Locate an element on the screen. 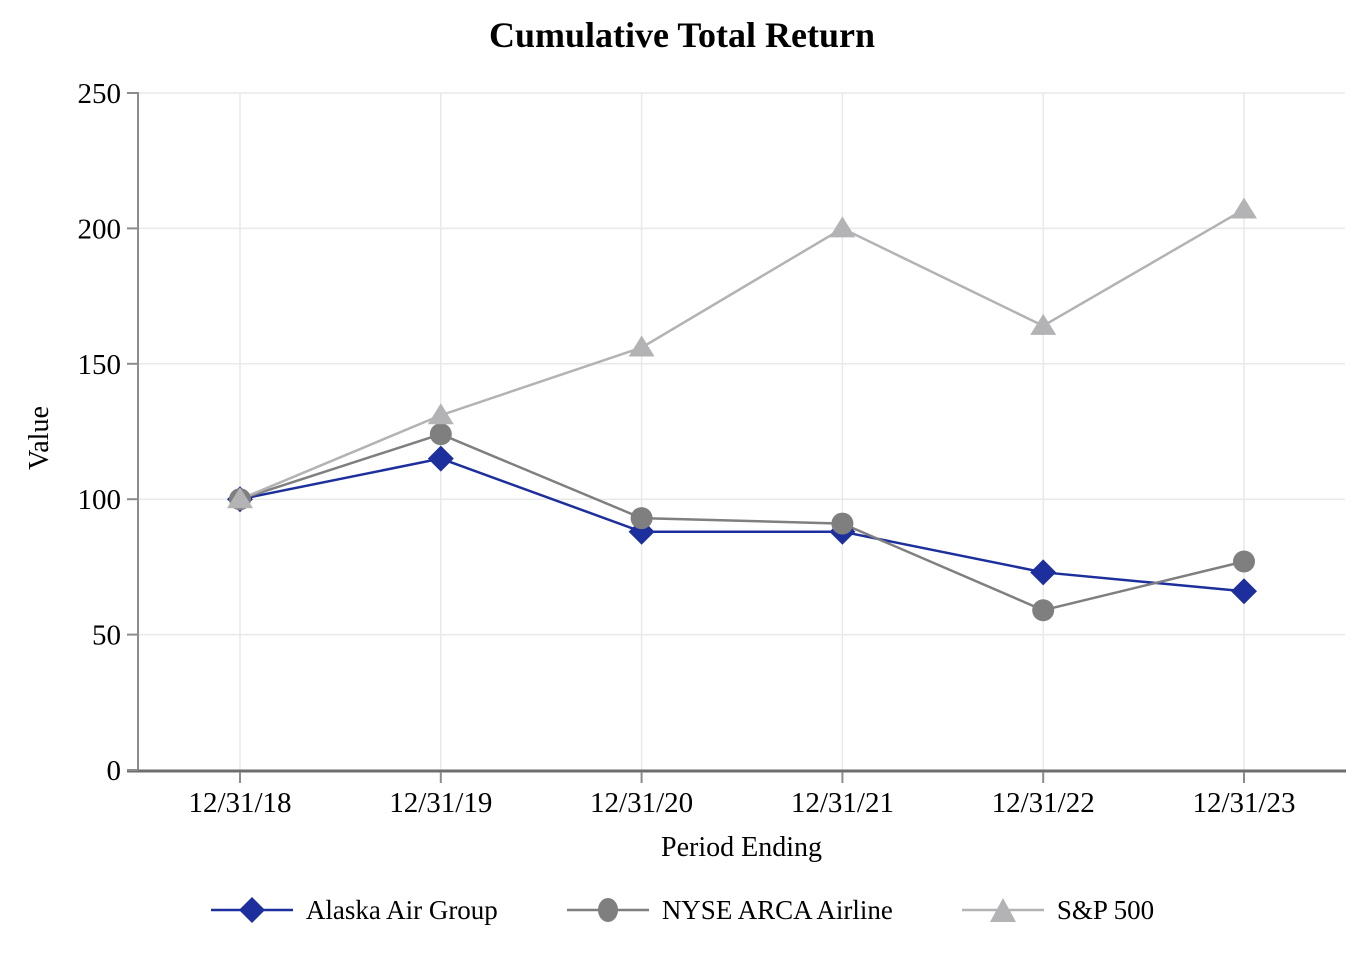 The height and width of the screenshot is (960, 1364). diamond-legend-marker-icon is located at coordinates (251, 910).